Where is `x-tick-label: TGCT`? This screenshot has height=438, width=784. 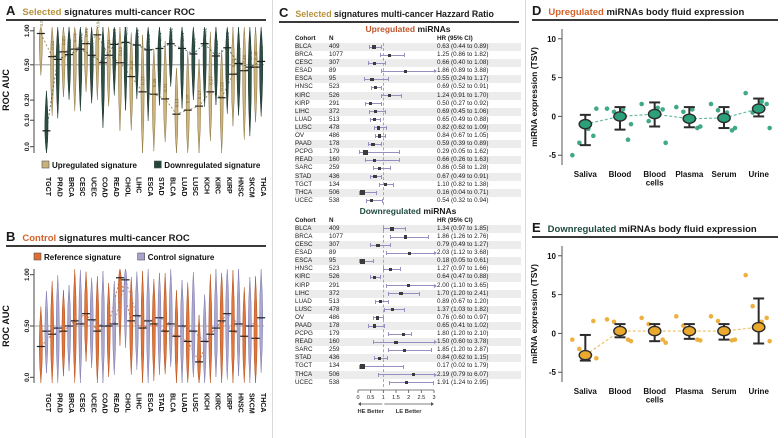 x-tick-label: TGCT is located at coordinates (47, 187).